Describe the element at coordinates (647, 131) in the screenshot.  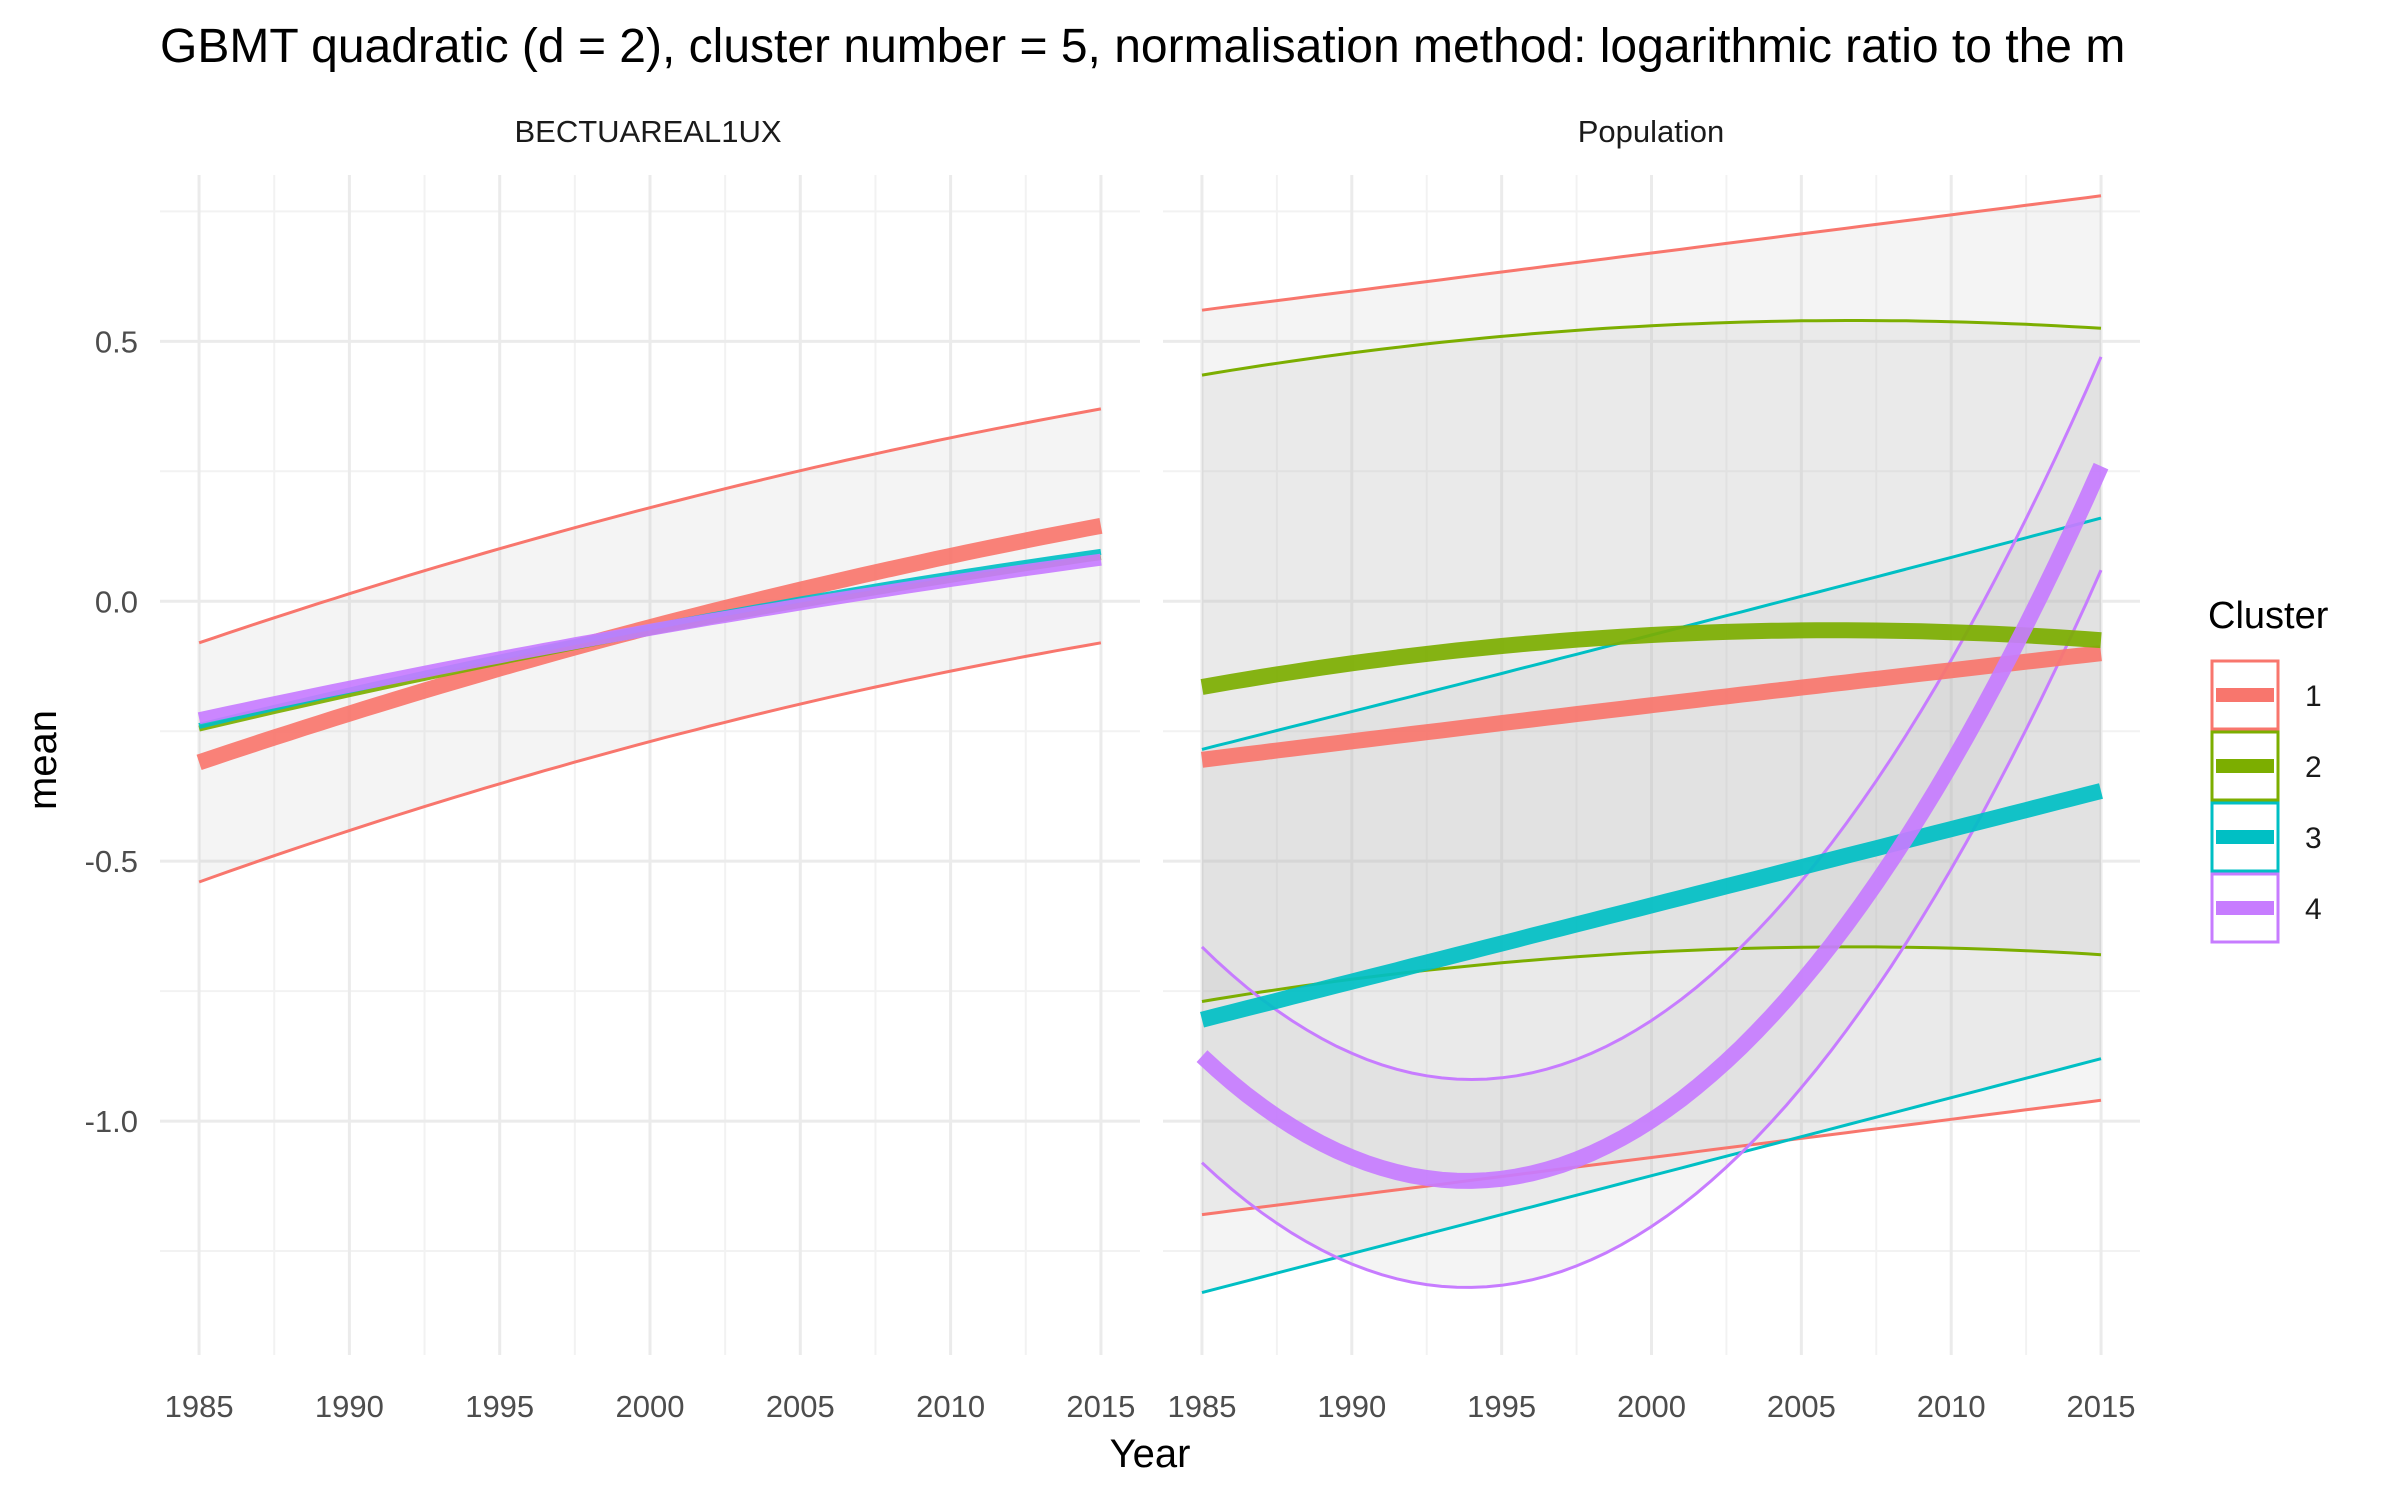
I see `panel-strip-left: BECTUAREAL1UX` at that location.